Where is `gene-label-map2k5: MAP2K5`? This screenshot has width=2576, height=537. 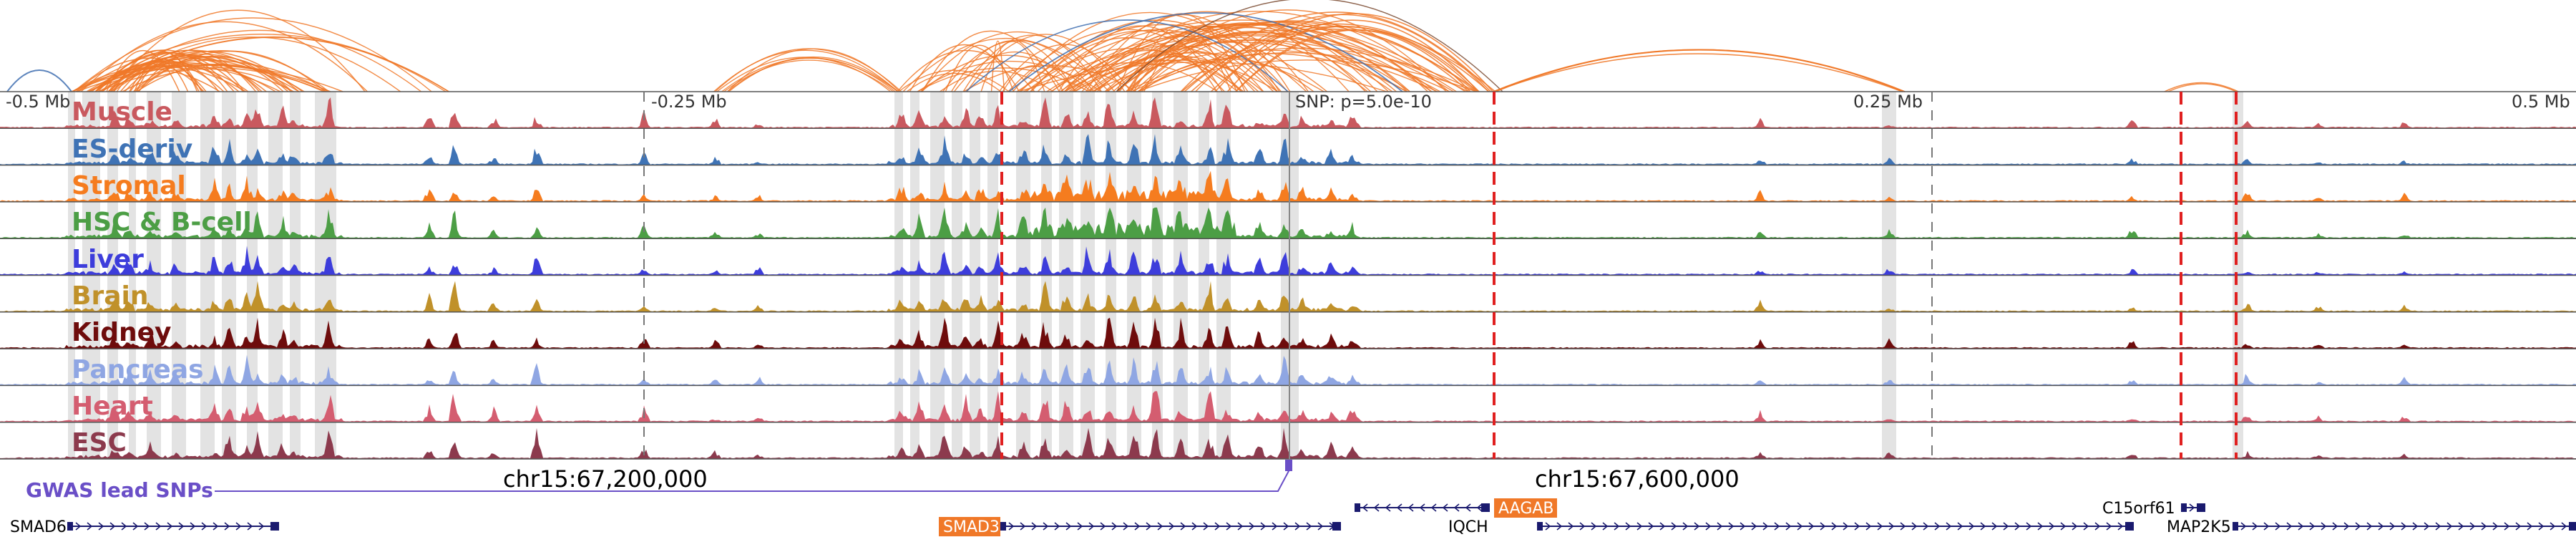
gene-label-map2k5: MAP2K5 is located at coordinates (2199, 527).